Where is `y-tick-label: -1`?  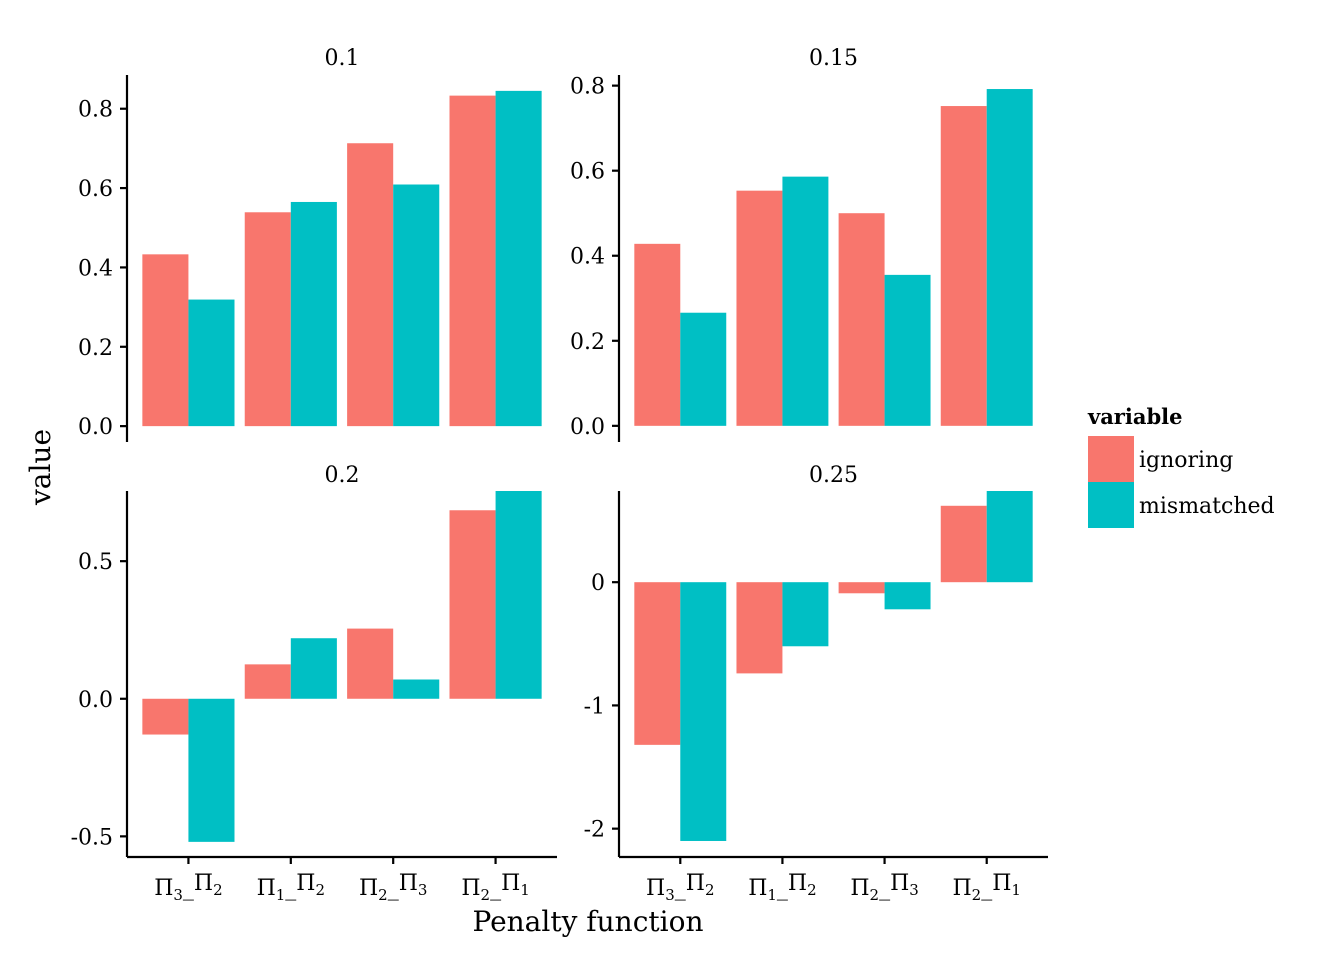
y-tick-label: -1 is located at coordinates (594, 706).